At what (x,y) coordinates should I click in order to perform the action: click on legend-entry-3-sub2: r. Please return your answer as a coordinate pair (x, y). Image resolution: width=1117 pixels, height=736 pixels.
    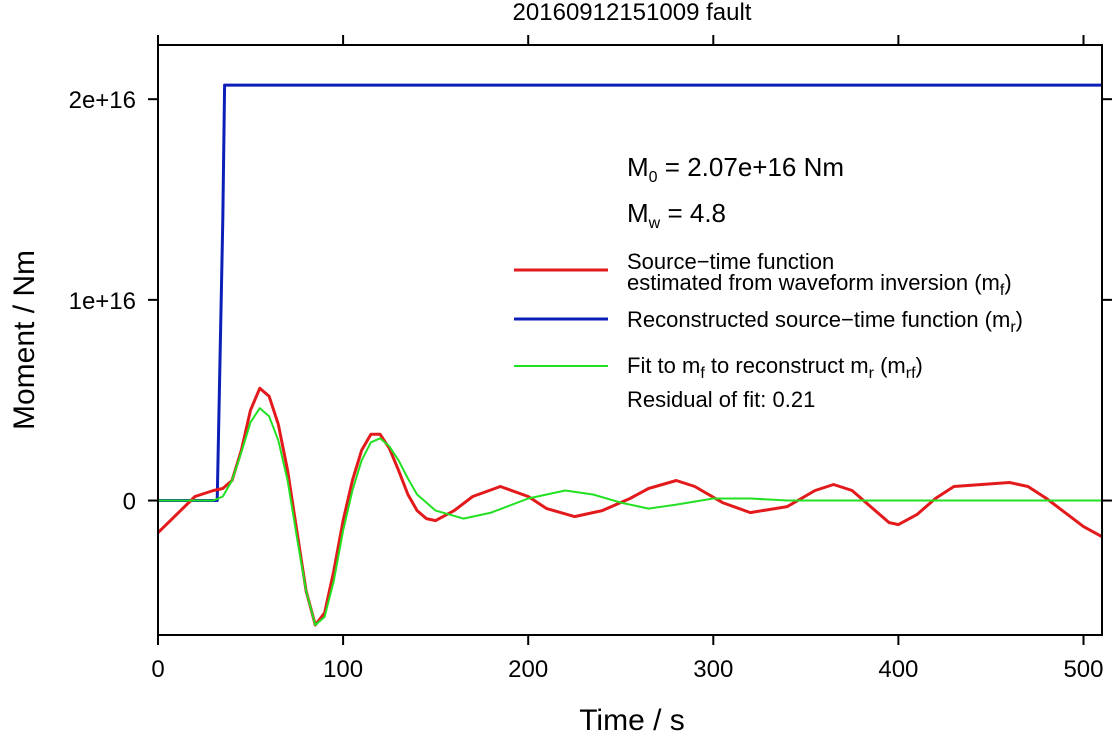
    Looking at the image, I should click on (872, 373).